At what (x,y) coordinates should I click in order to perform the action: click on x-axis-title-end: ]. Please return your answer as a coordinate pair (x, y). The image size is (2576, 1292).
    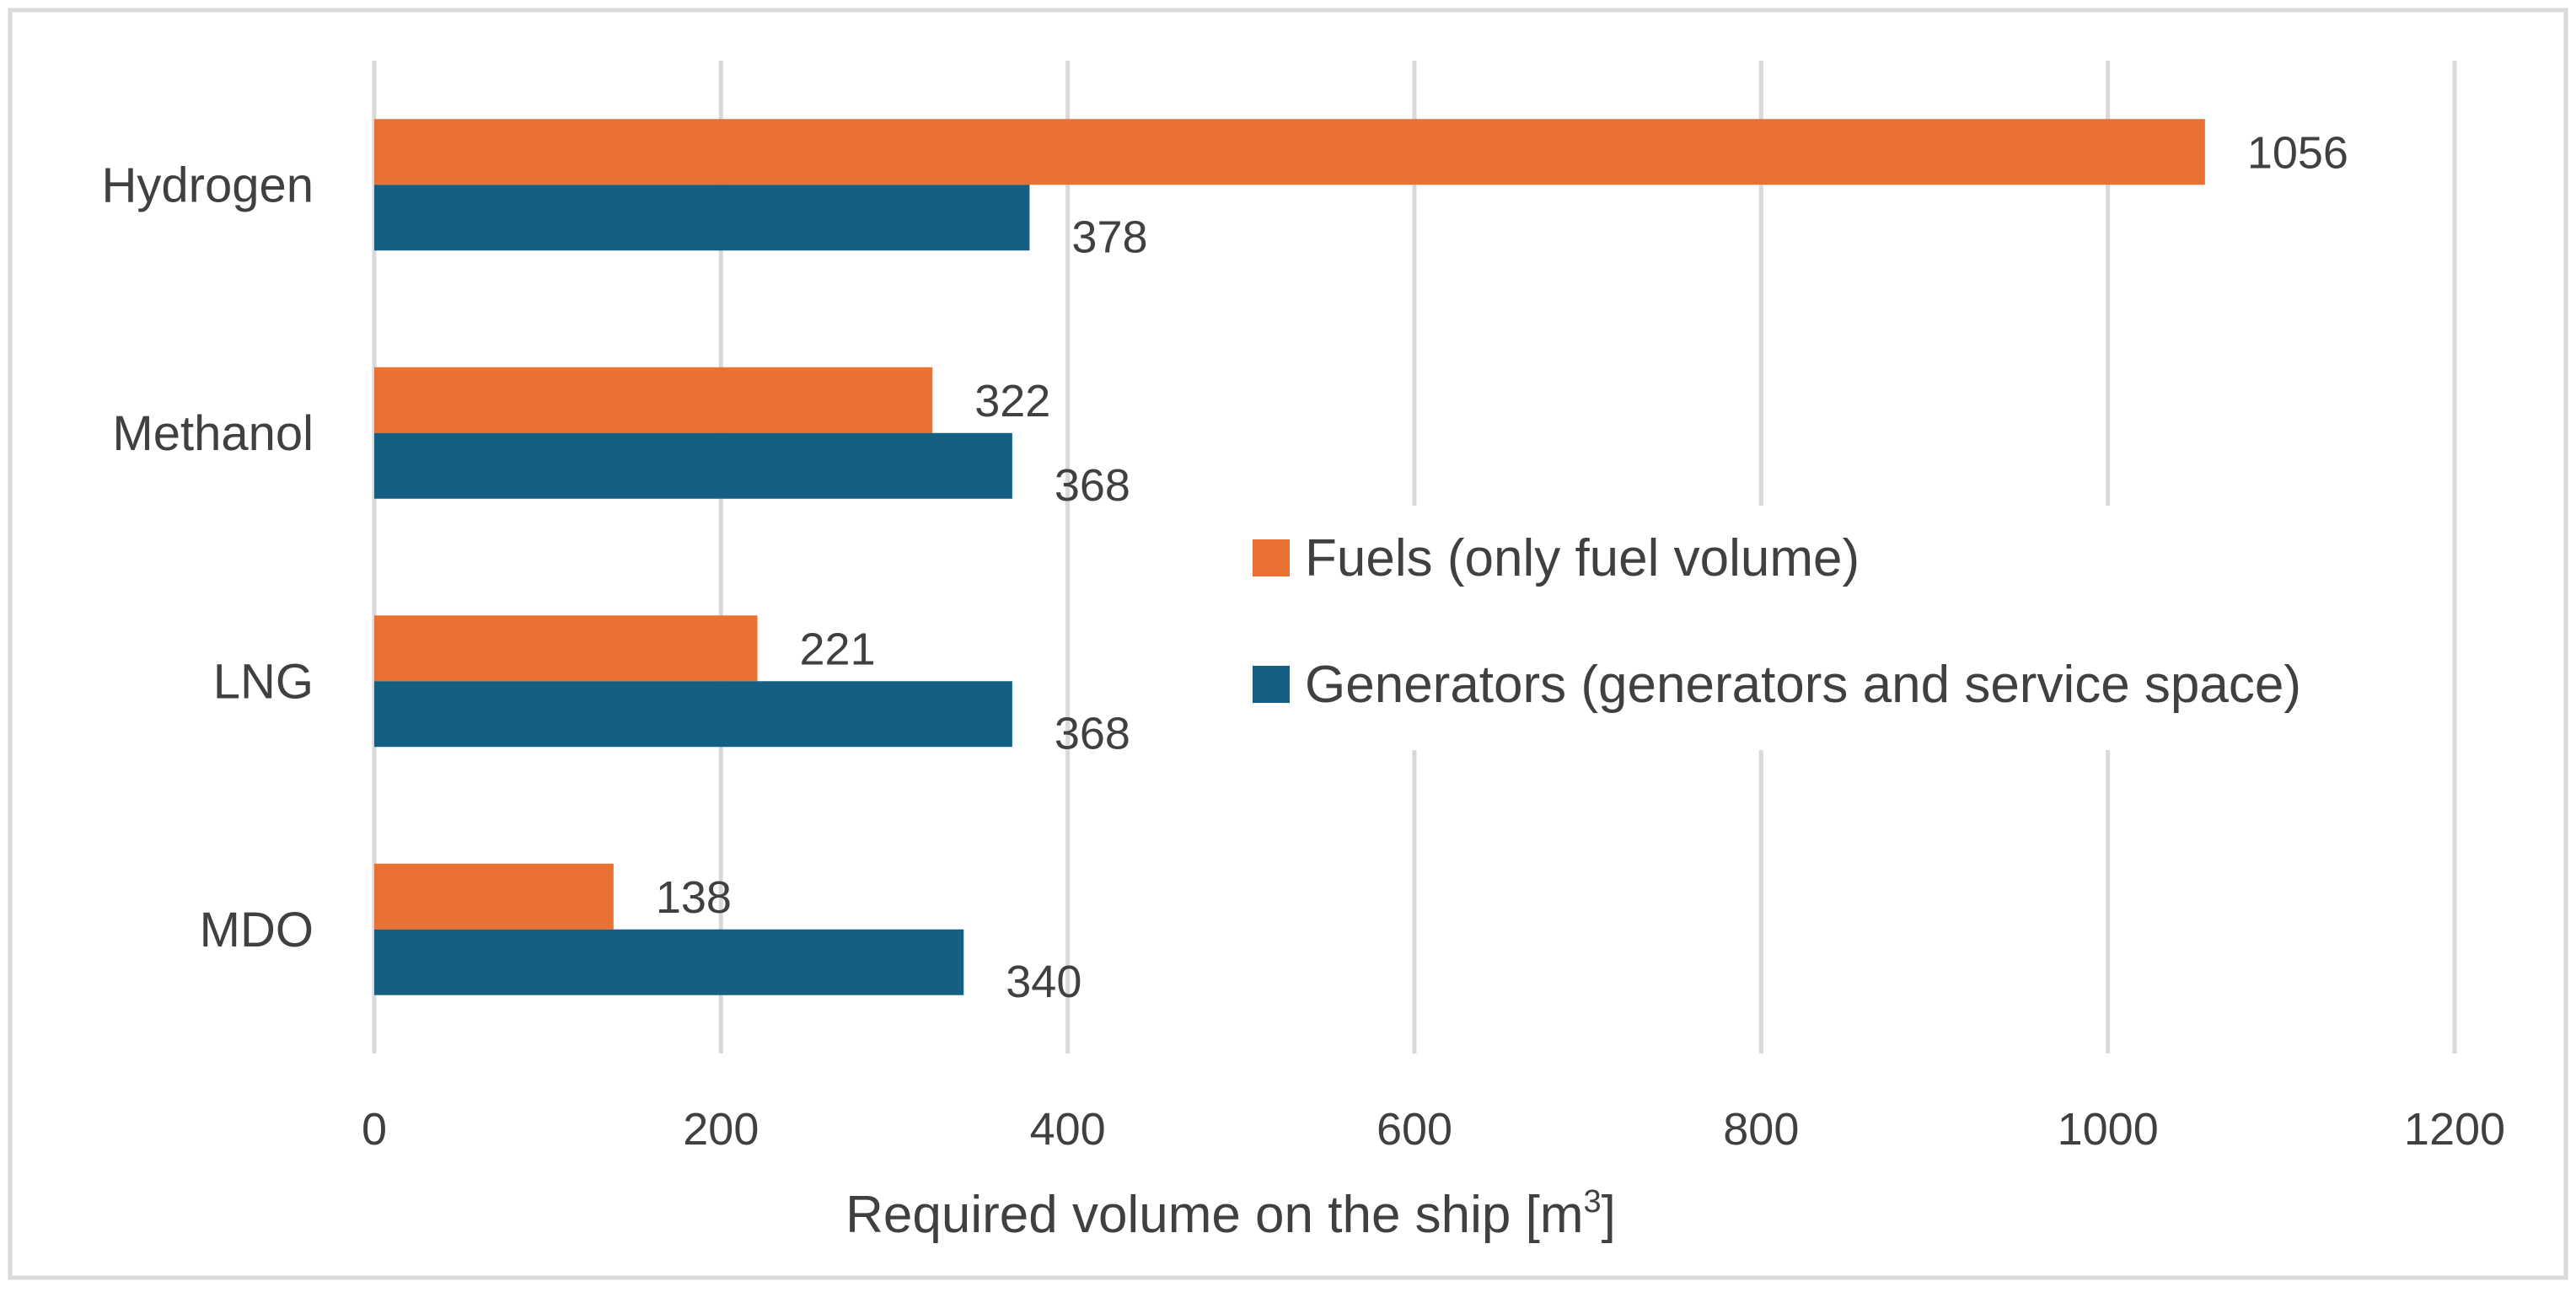
    Looking at the image, I should click on (1609, 1215).